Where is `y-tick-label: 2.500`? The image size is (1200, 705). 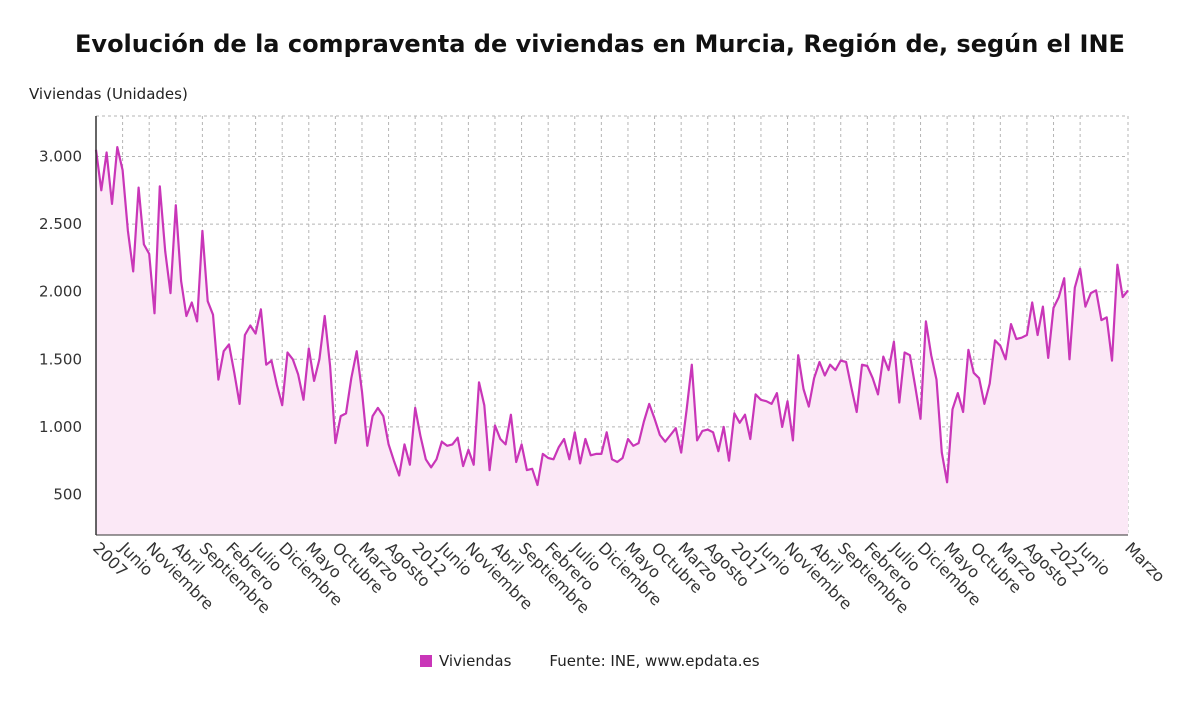
y-tick-label: 2.500 is located at coordinates (60, 224).